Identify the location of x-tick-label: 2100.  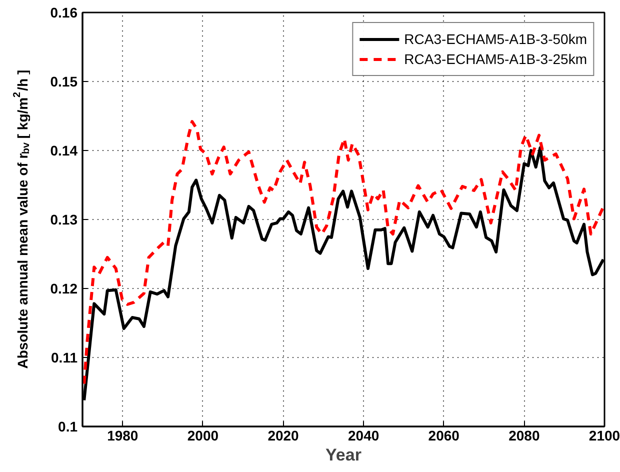
(604, 436).